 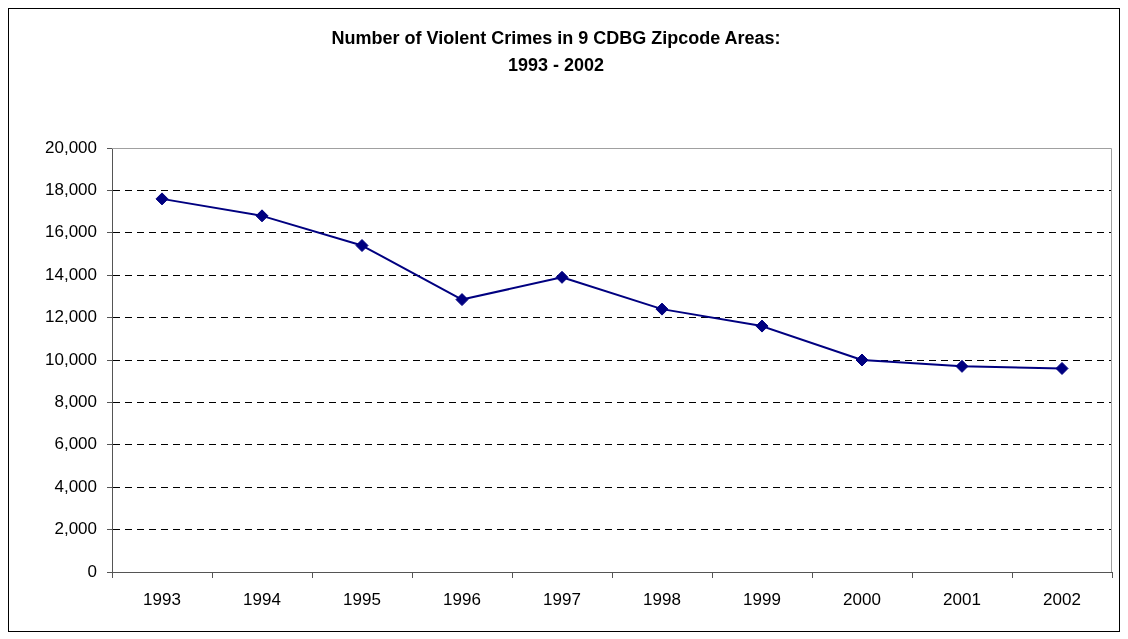 What do you see at coordinates (262, 599) in the screenshot?
I see `x-tick-label: 1994` at bounding box center [262, 599].